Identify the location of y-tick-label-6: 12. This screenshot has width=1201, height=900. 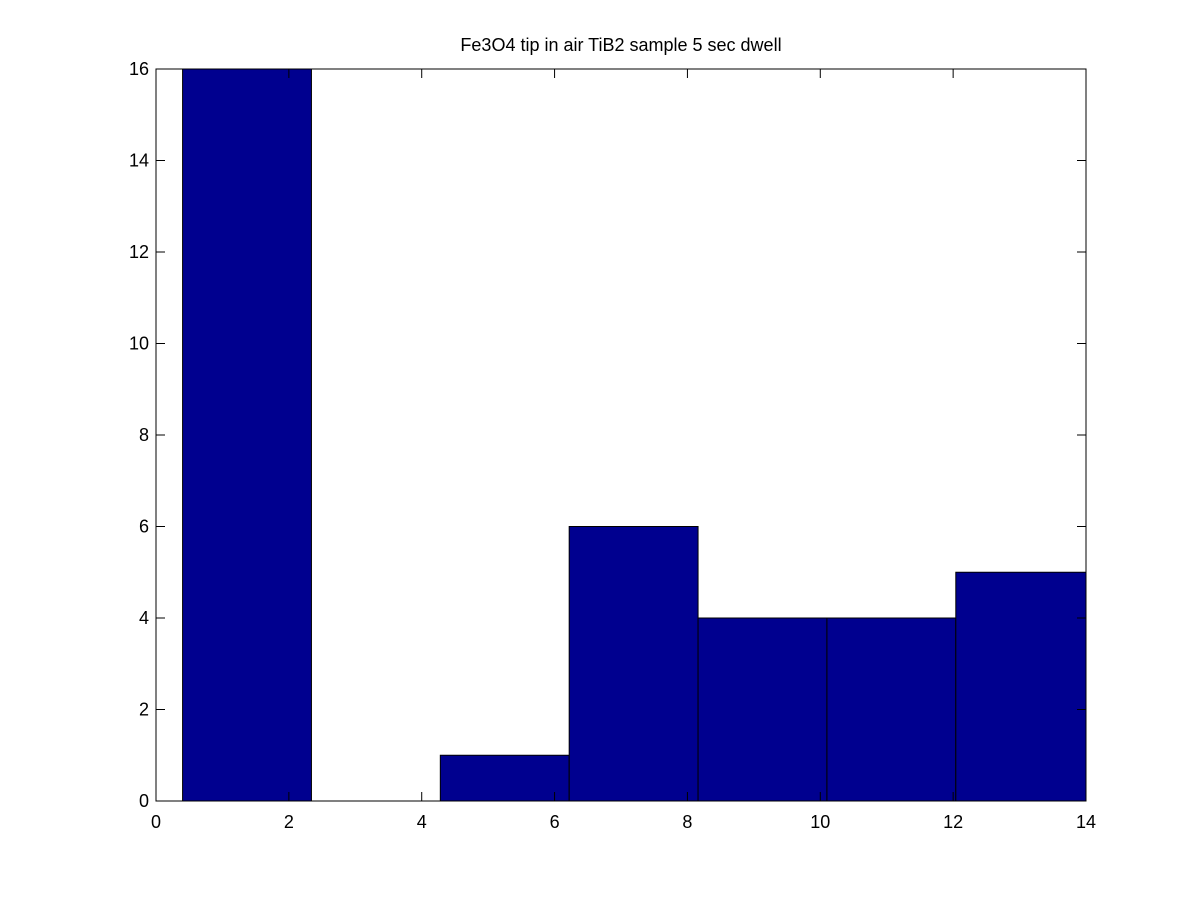
(139, 252).